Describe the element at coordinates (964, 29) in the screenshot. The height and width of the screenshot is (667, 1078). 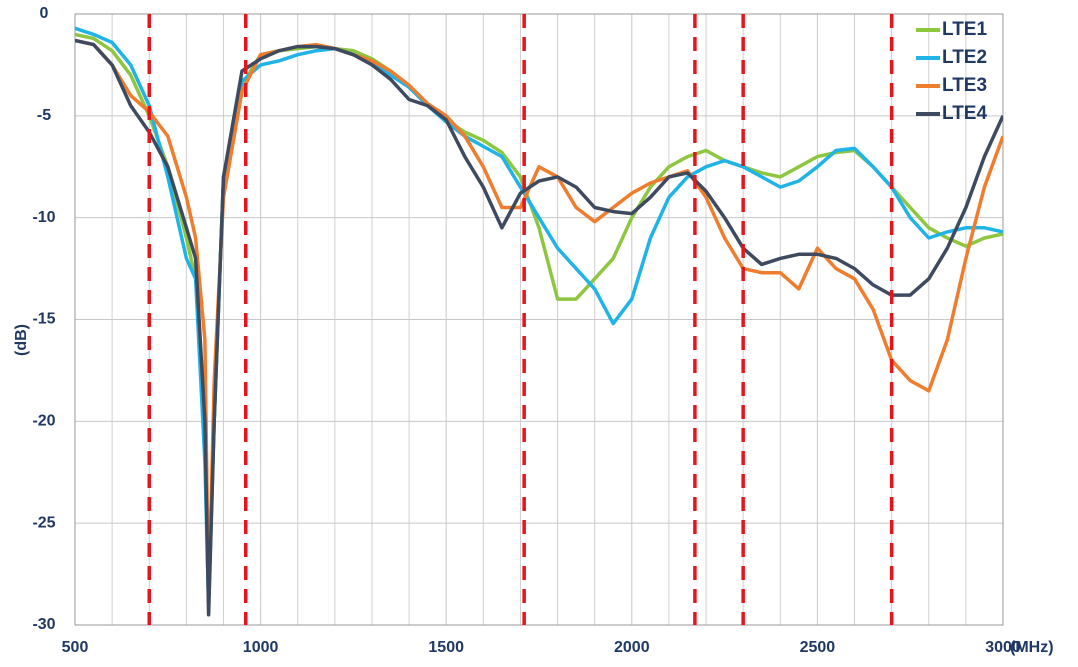
I see `legend-label: LTE1` at that location.